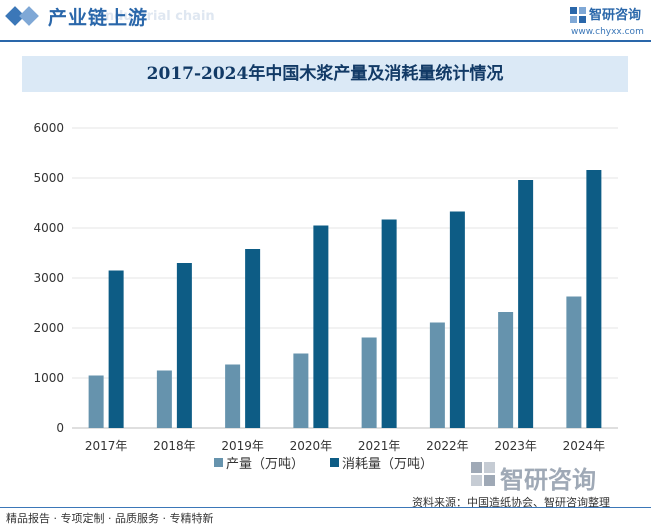  What do you see at coordinates (607, 32) in the screenshot?
I see `brand-url: www.chyxx.com` at bounding box center [607, 32].